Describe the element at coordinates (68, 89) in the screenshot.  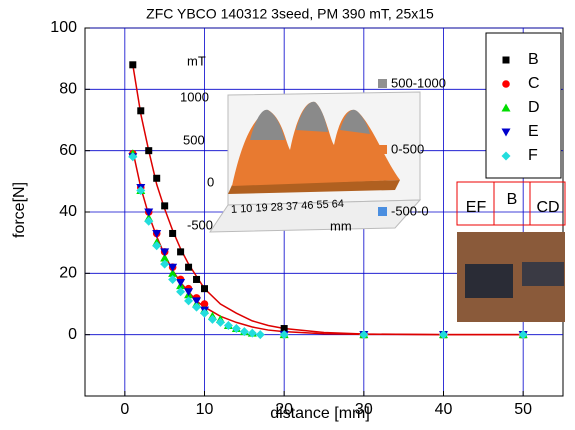
I see `y-tick-label: 80` at that location.